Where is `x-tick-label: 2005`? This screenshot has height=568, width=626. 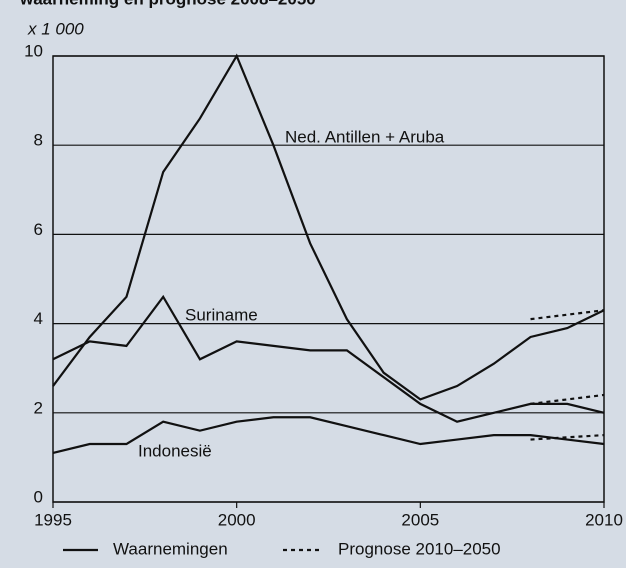
x-tick-label: 2005 is located at coordinates (420, 519).